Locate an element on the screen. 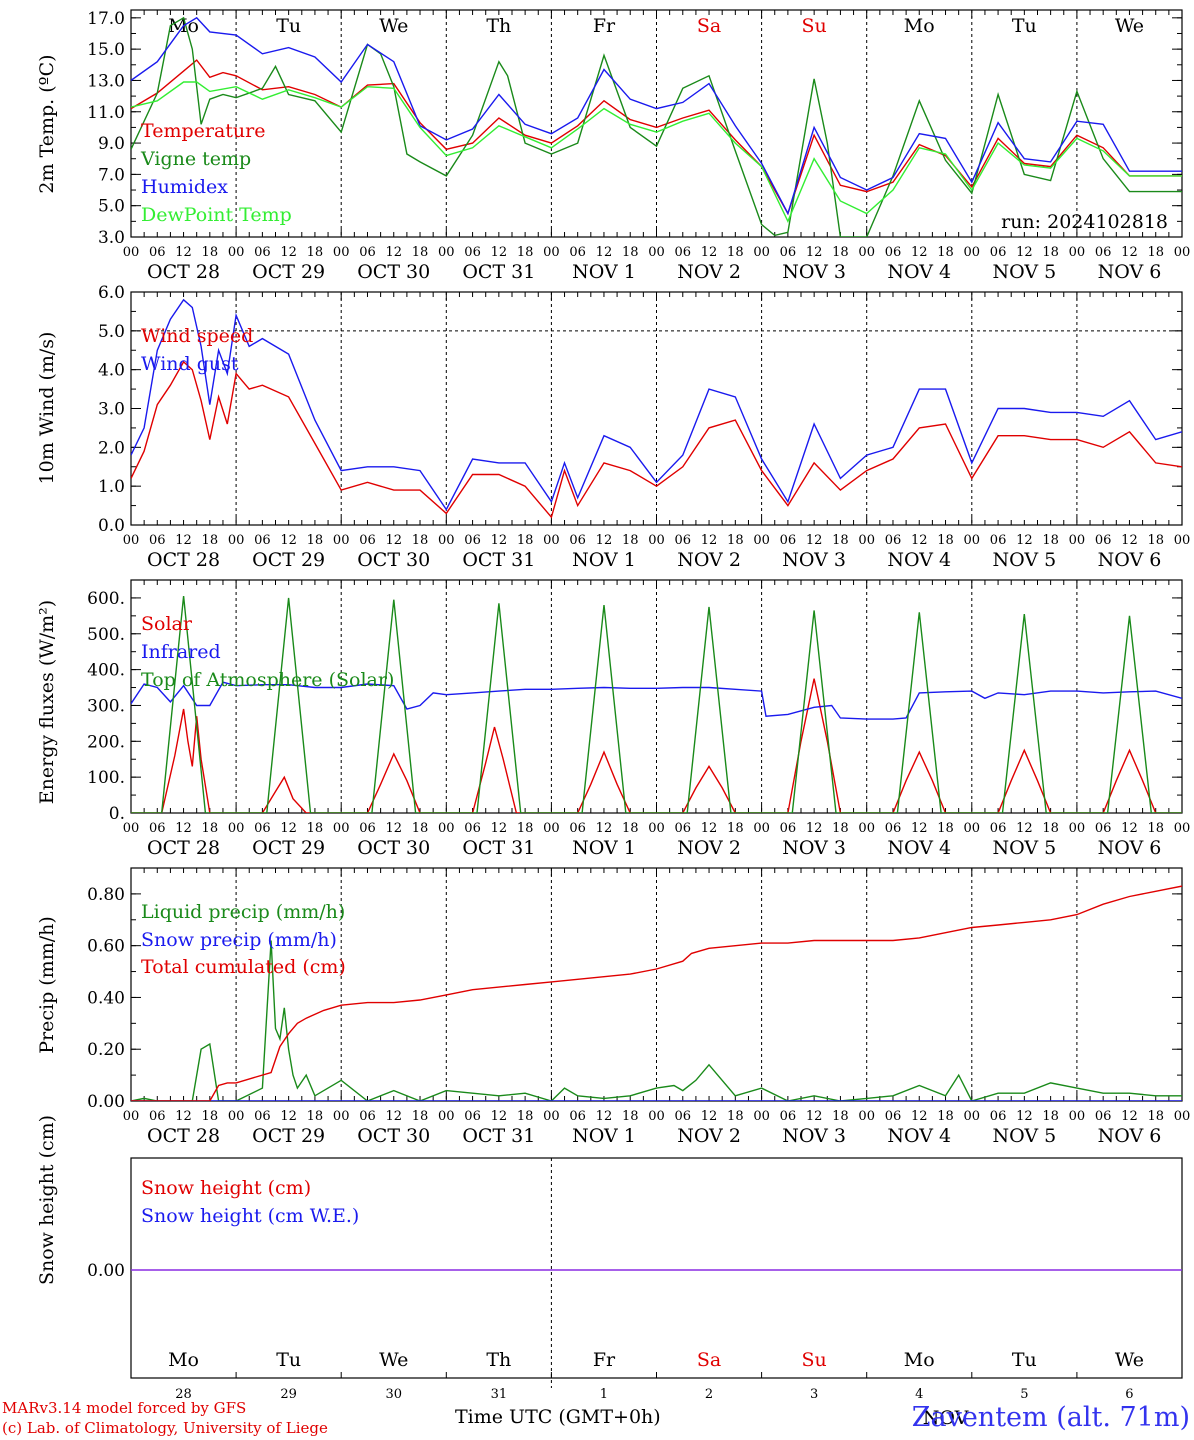  series-group-precip is located at coordinates (656, 993).